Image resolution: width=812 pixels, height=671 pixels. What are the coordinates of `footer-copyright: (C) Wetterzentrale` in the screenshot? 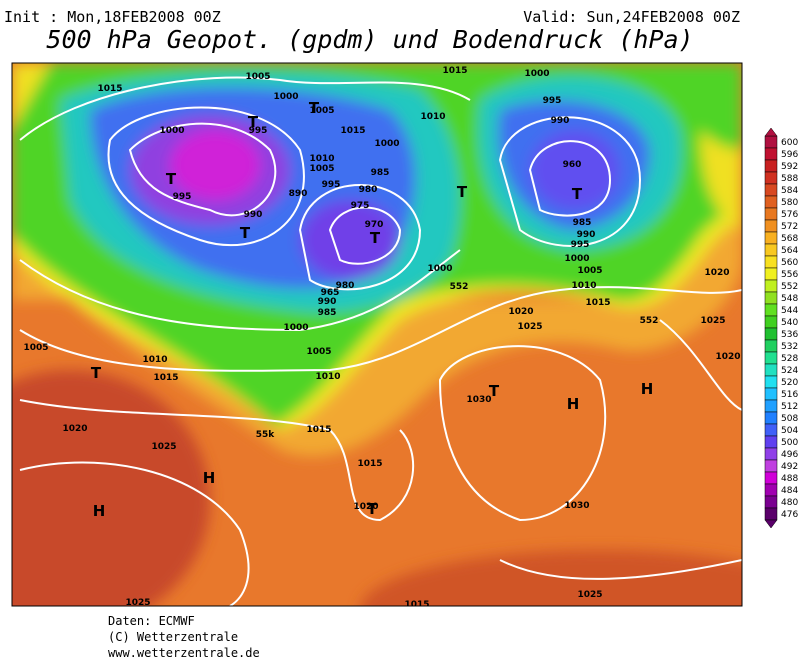 It's located at (173, 637).